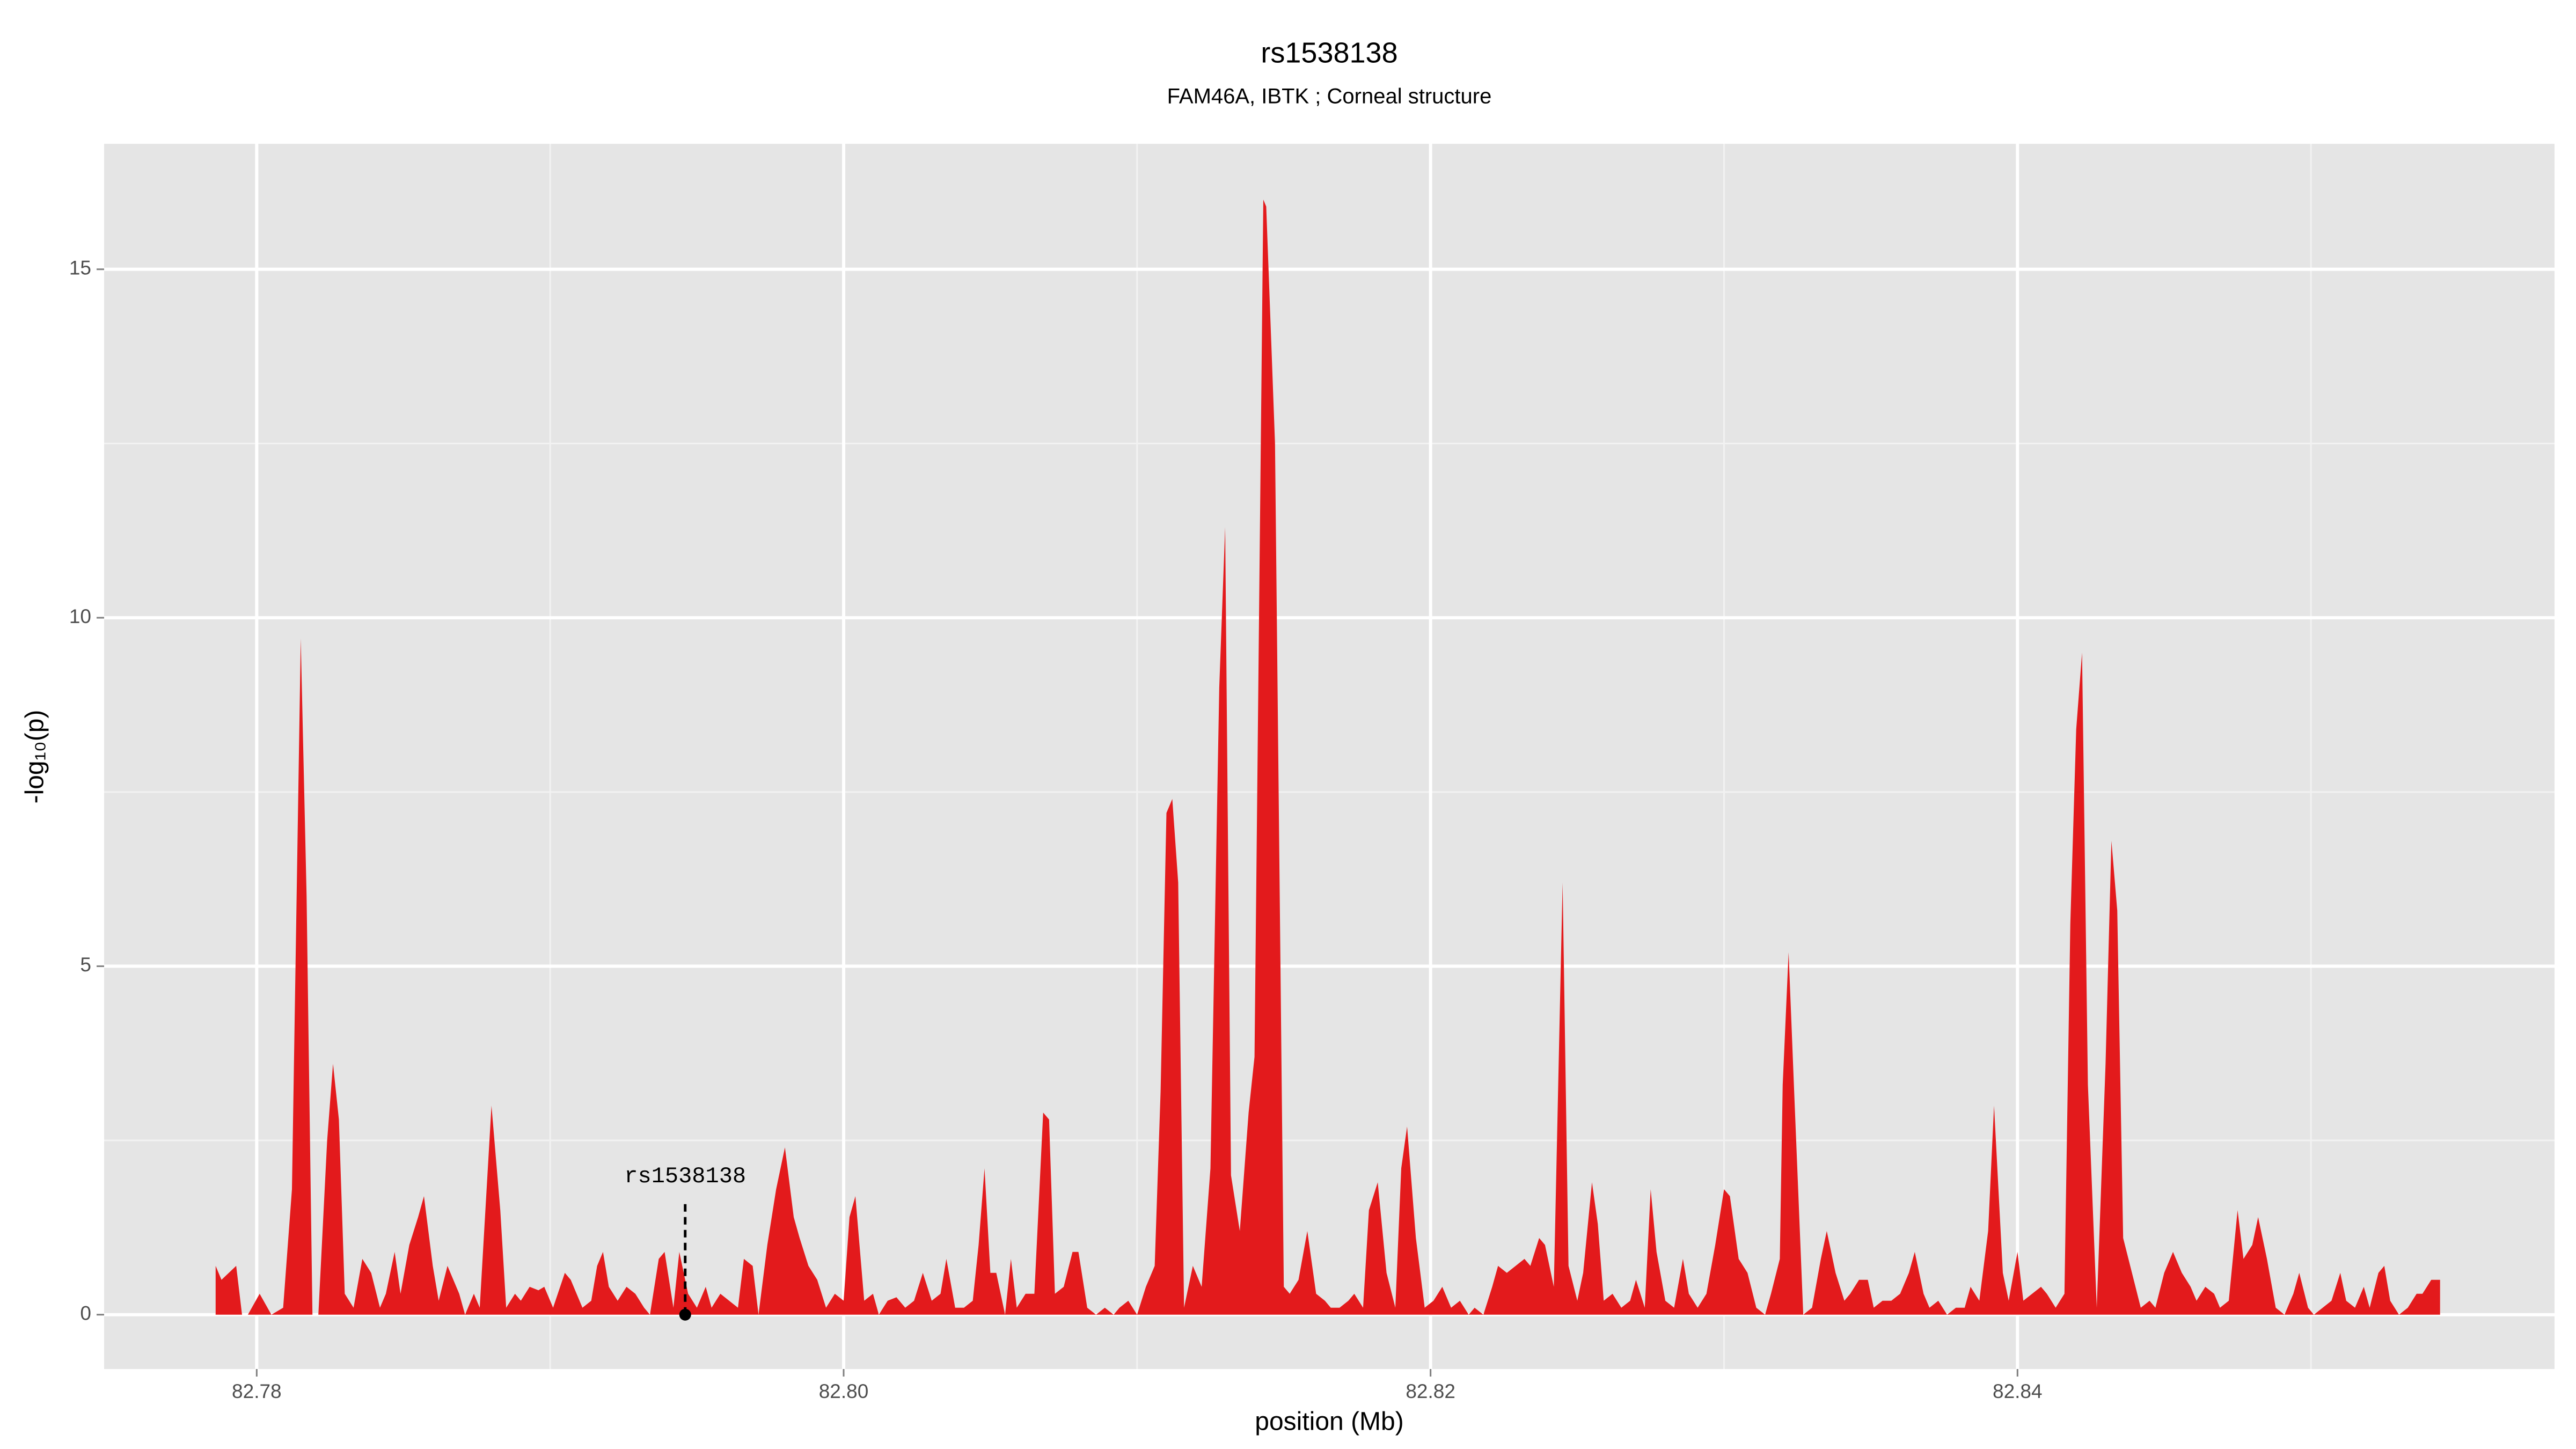 The height and width of the screenshot is (1449, 2576). Describe the element at coordinates (1329, 96) in the screenshot. I see `chart-subtitle: FAM46A, IBTK ; Corneal structure` at that location.